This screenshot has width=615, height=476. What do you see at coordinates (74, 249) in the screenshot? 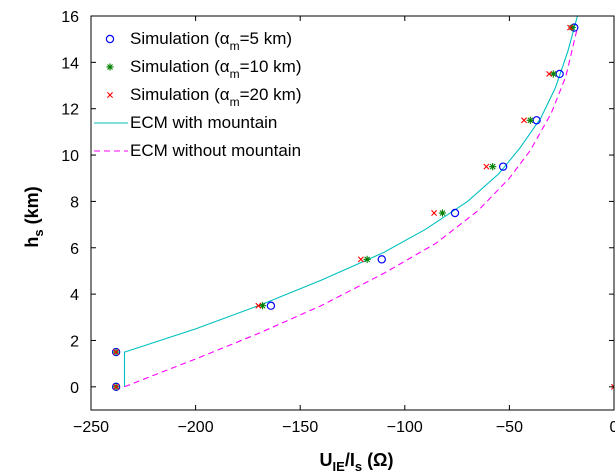
I see `y-tick-label: 6` at bounding box center [74, 249].